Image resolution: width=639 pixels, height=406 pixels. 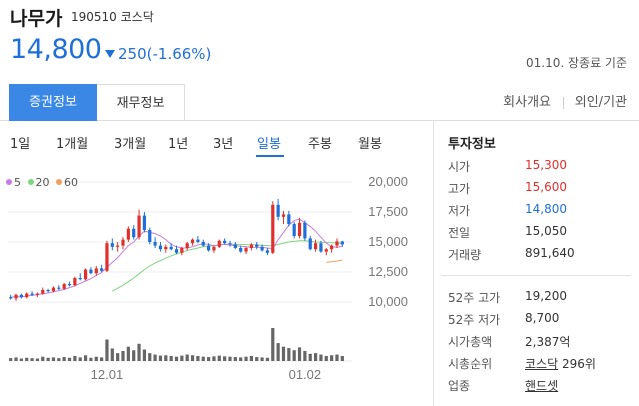 I want to click on market-link: 코스닥, so click(x=542, y=364).